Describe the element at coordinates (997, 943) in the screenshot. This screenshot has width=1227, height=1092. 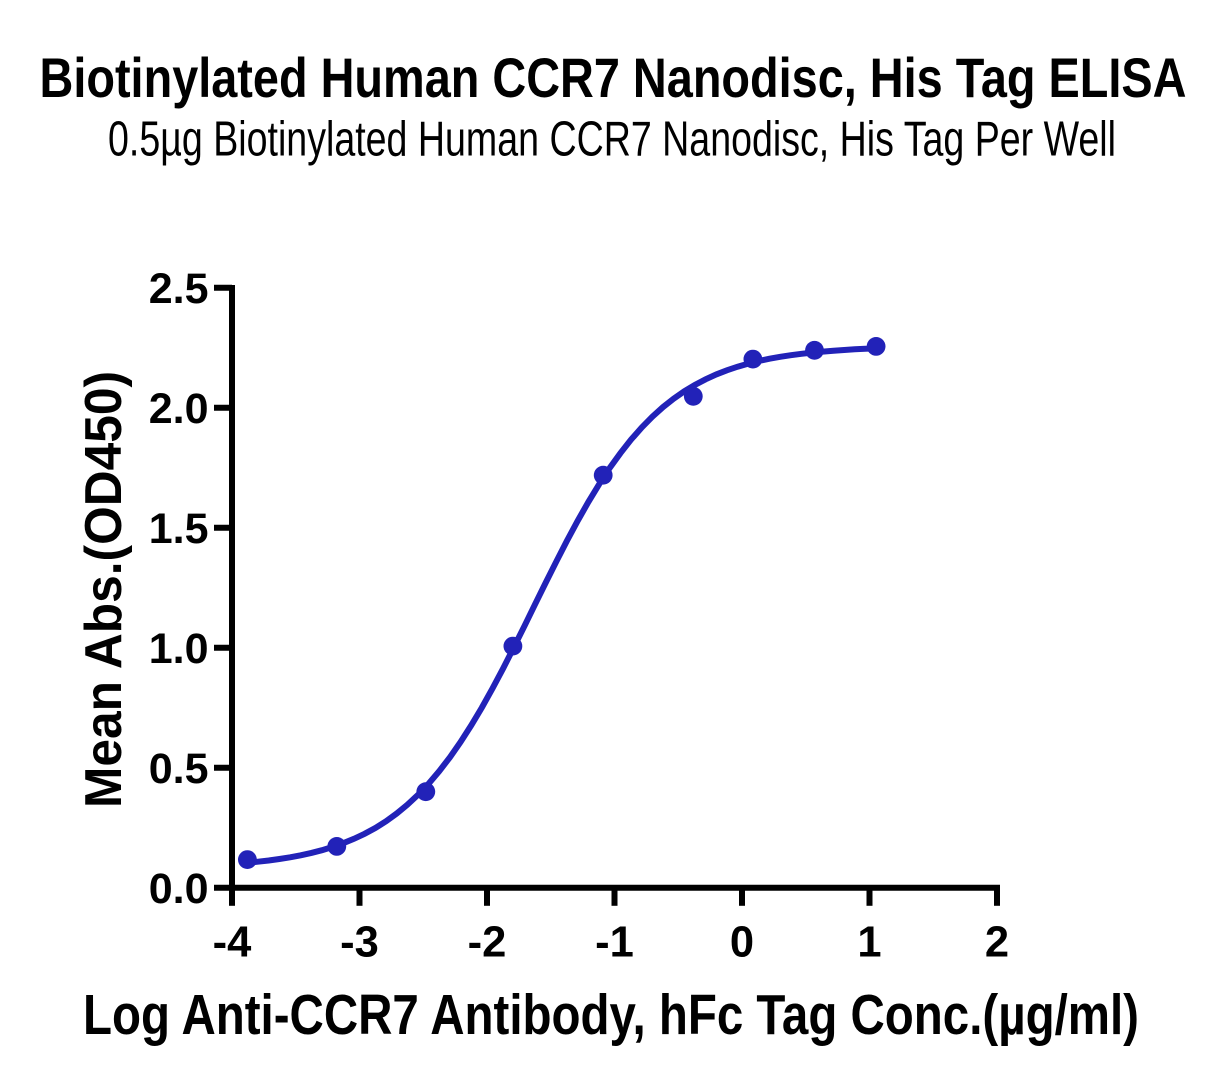
I see `svg-text: 2` at that location.